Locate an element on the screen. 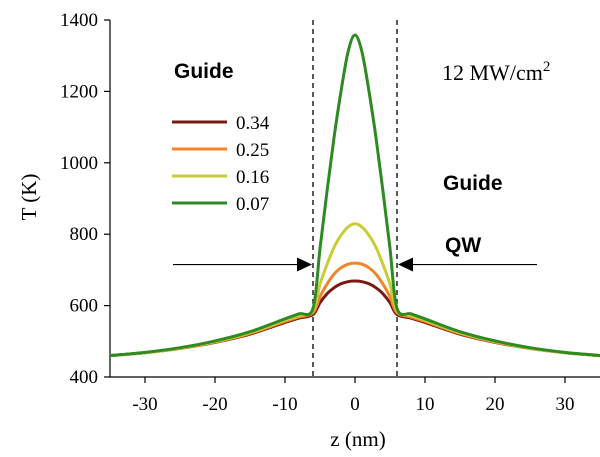  legend-label-0.25: 0.25 is located at coordinates (252, 150).